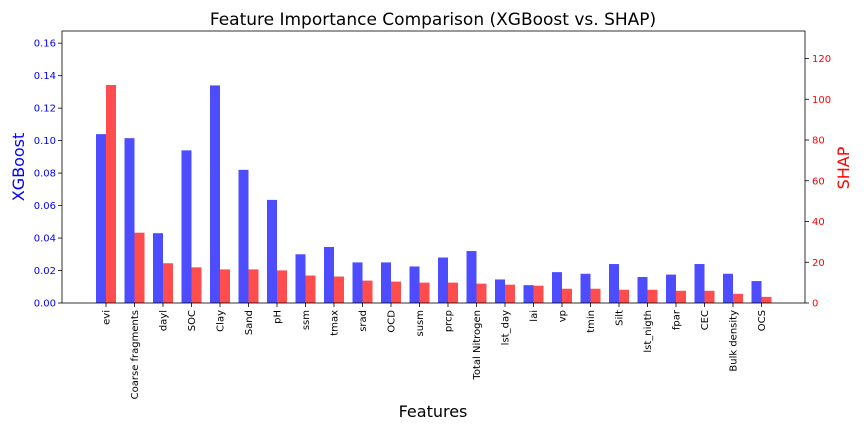 The height and width of the screenshot is (432, 864). Describe the element at coordinates (420, 323) in the screenshot. I see `x-tick-label: susm` at that location.